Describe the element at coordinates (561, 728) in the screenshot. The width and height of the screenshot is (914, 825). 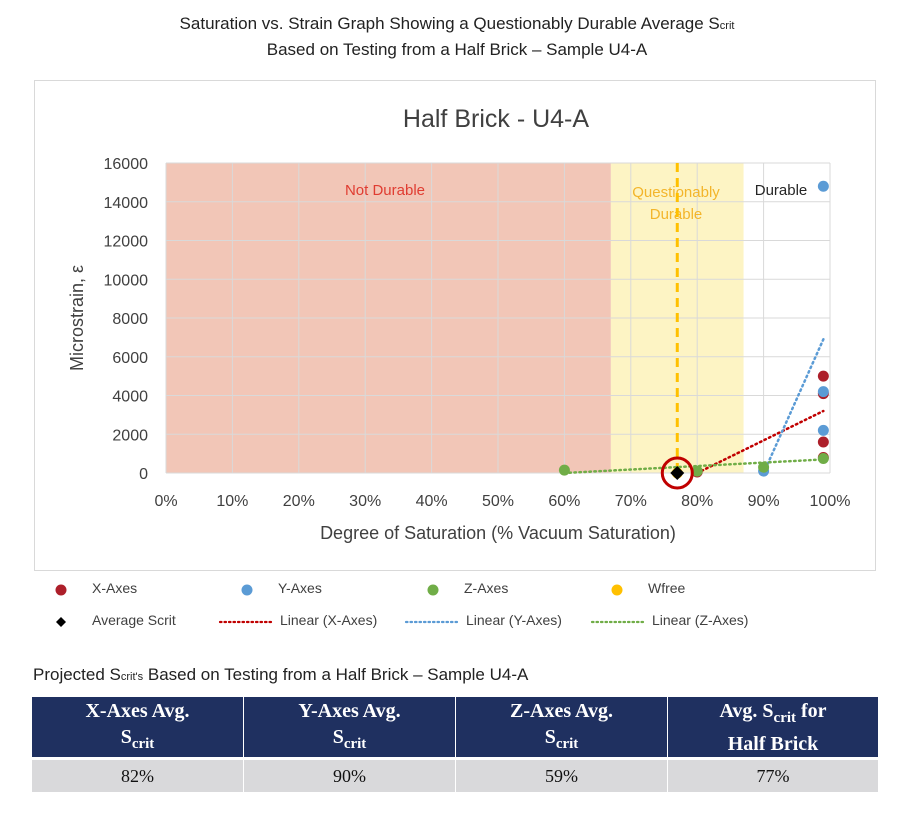
I see `header-z-axes-avg: Z-Axes Avg. Scrit` at that location.